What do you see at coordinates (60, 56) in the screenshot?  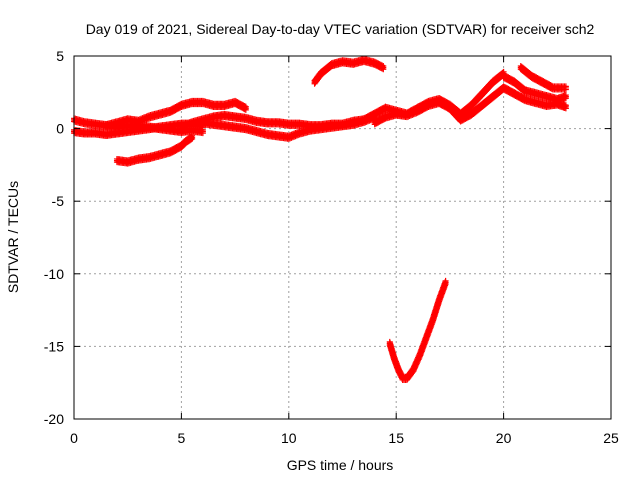 I see `y-tick-label: 5` at bounding box center [60, 56].